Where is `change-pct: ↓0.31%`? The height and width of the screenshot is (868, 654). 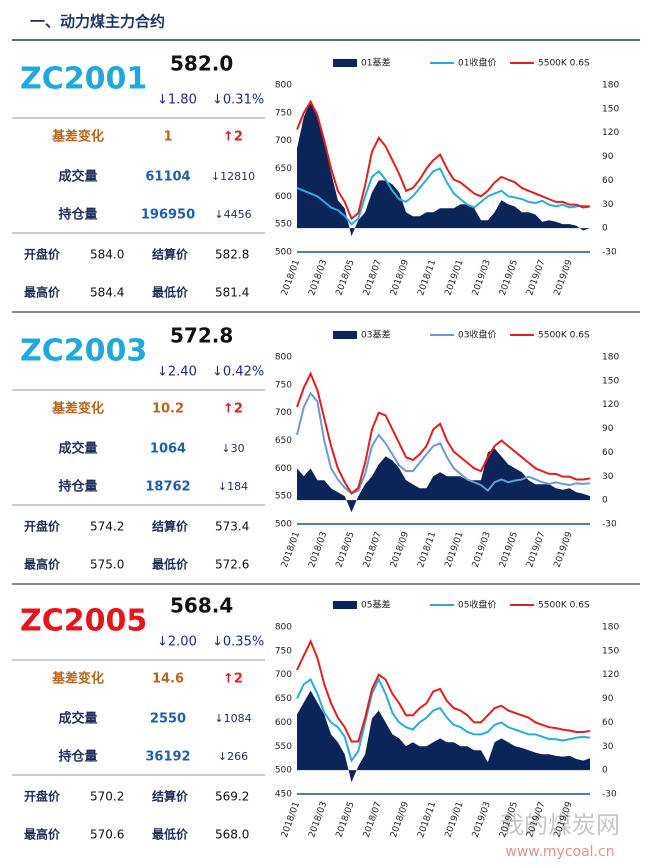 change-pct: ↓0.31% is located at coordinates (238, 100).